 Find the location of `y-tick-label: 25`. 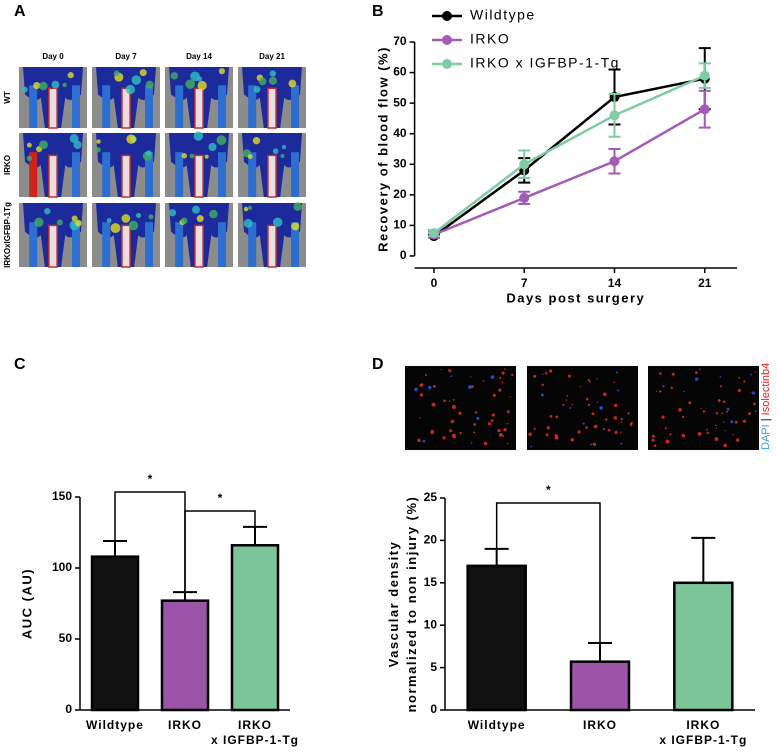

y-tick-label: 25 is located at coordinates (431, 497).